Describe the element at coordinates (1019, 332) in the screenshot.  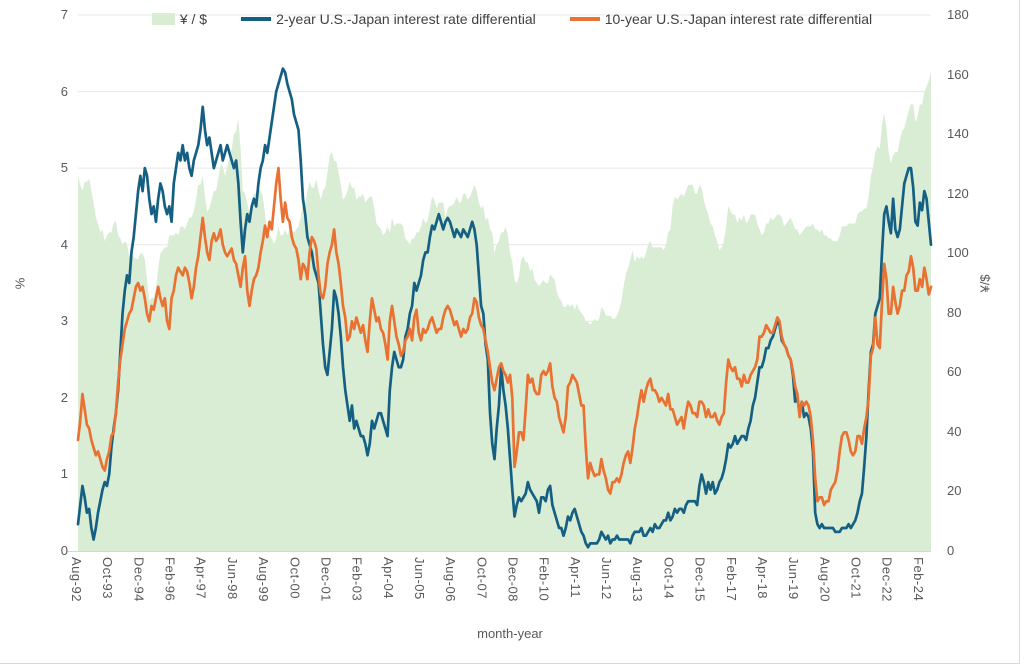
I see `window-edge-right` at that location.